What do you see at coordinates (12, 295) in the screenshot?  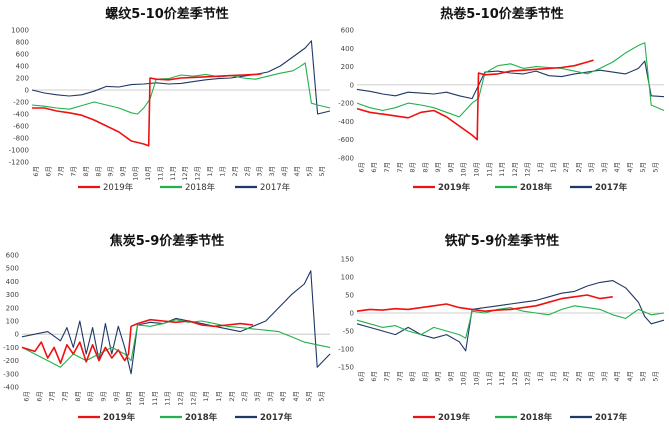 I see `y-tick-label: 300` at bounding box center [12, 295].